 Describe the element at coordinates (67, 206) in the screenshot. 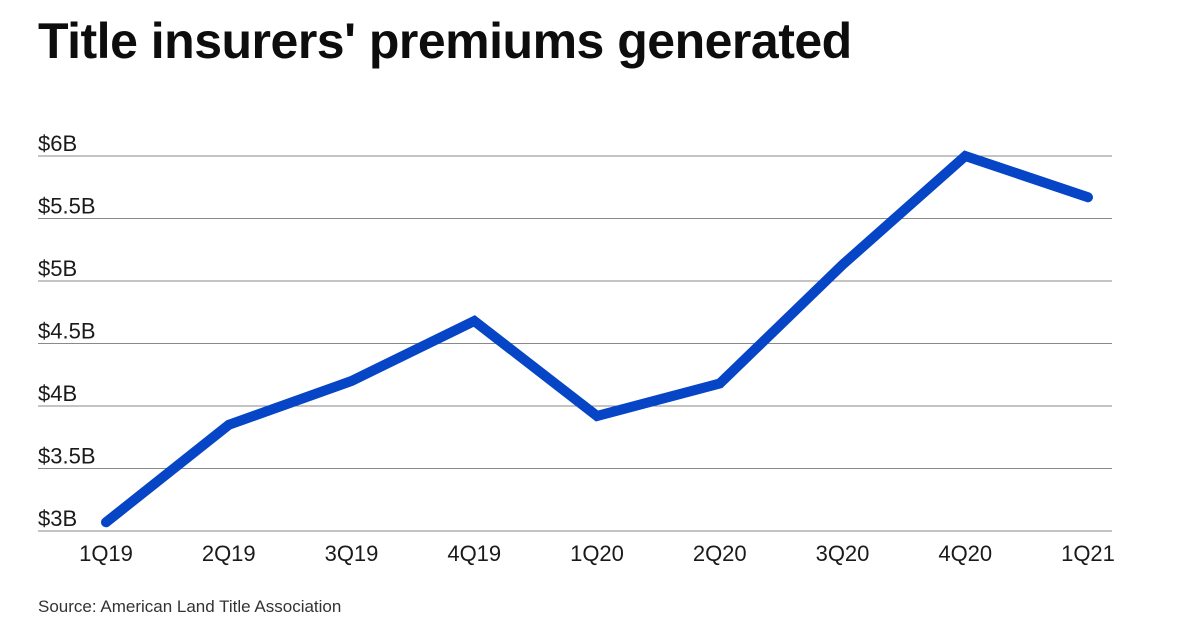

I see `y-tick-label: $5.5B` at that location.